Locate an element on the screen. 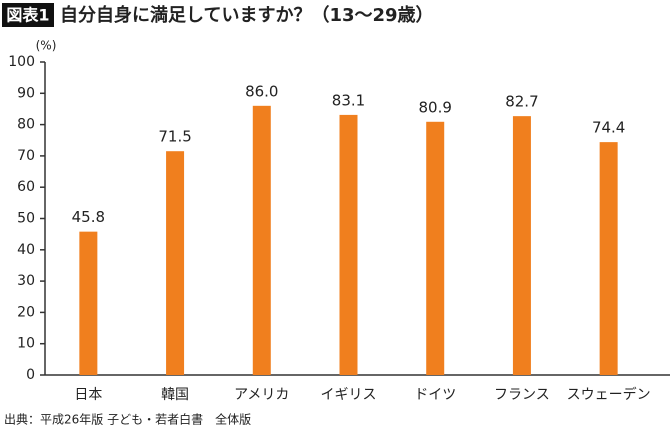  badge-box is located at coordinates (28, 15).